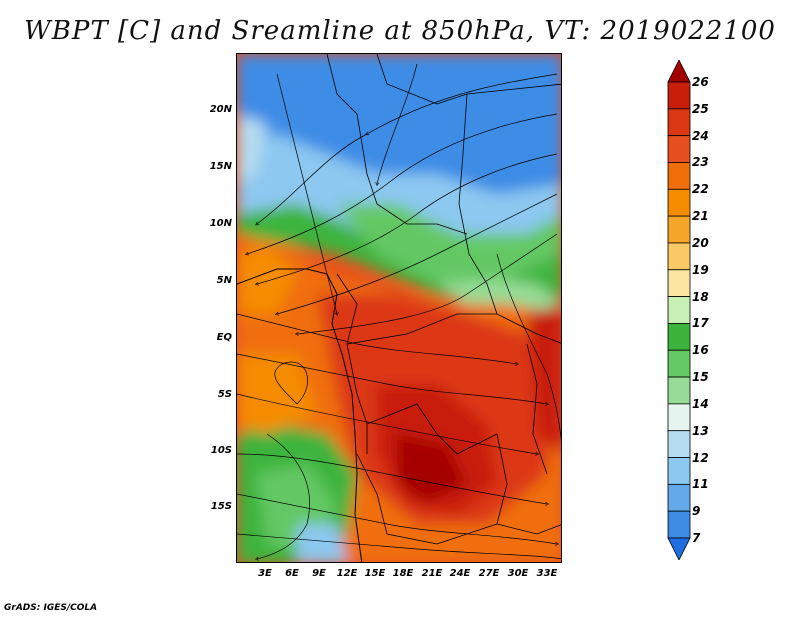 The height and width of the screenshot is (618, 800). I want to click on colorbar-label: 17, so click(700, 323).